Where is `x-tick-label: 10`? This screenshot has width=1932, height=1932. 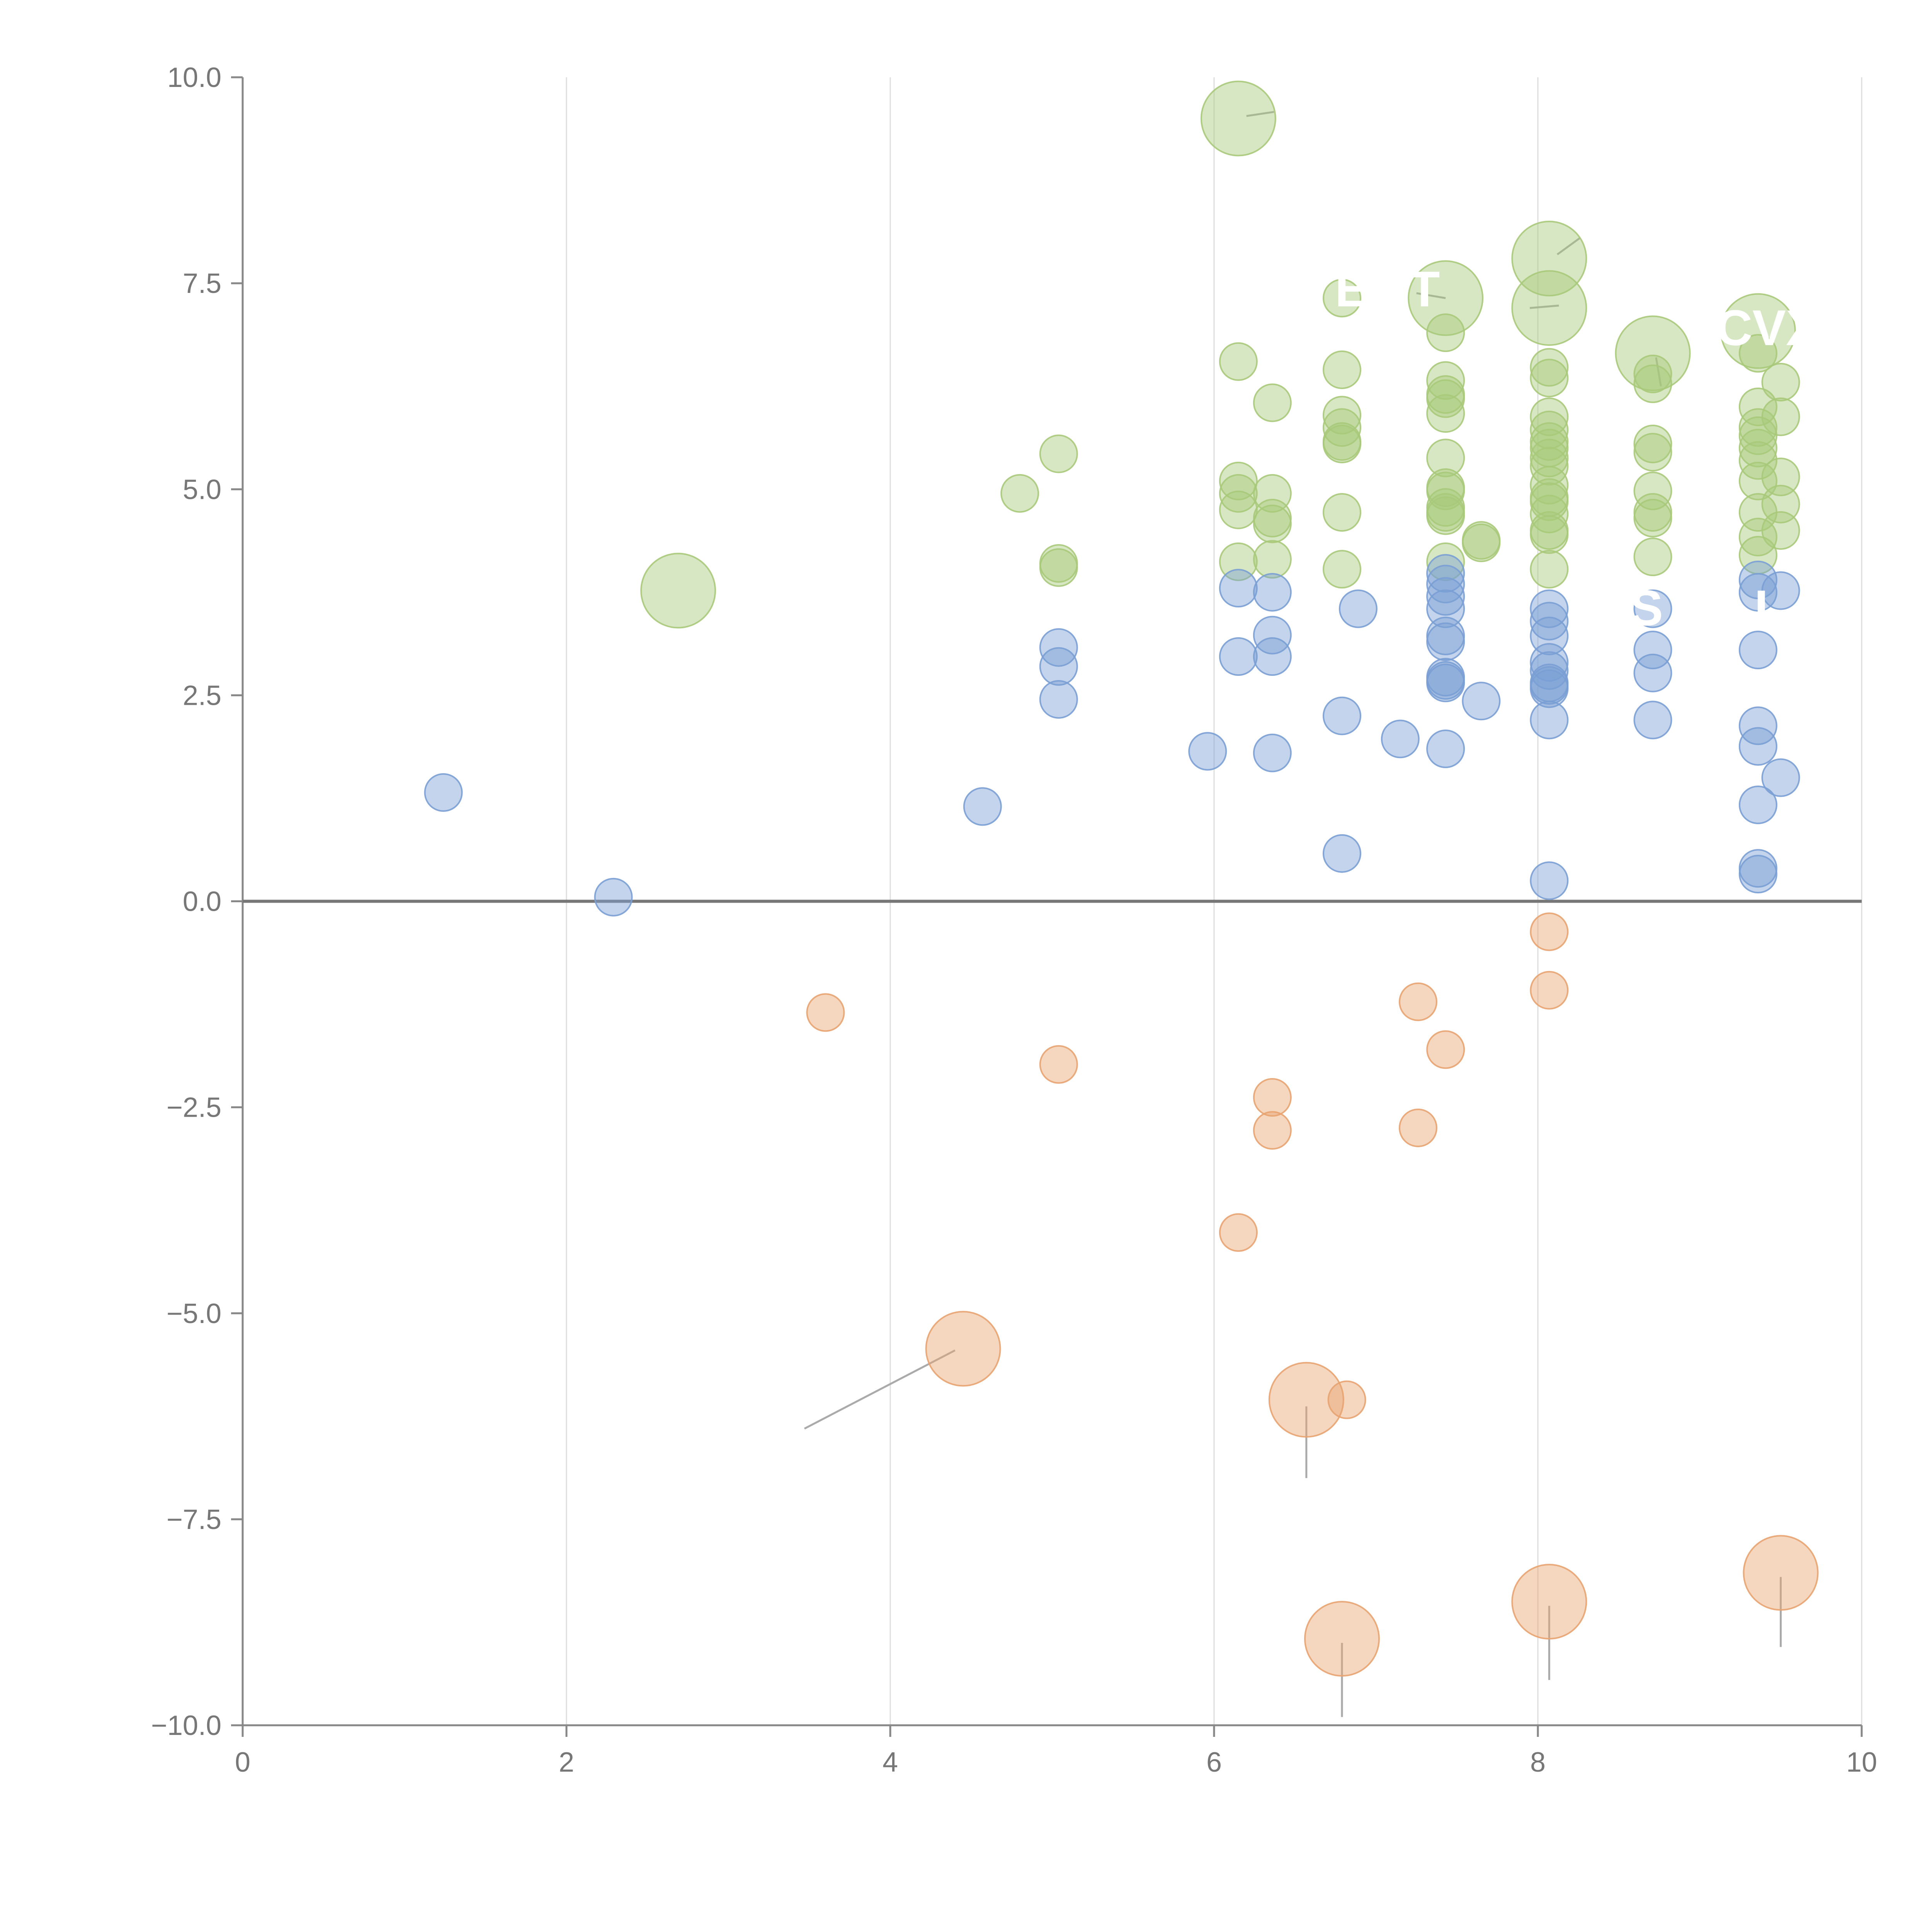 x-tick-label: 10 is located at coordinates (1862, 1763).